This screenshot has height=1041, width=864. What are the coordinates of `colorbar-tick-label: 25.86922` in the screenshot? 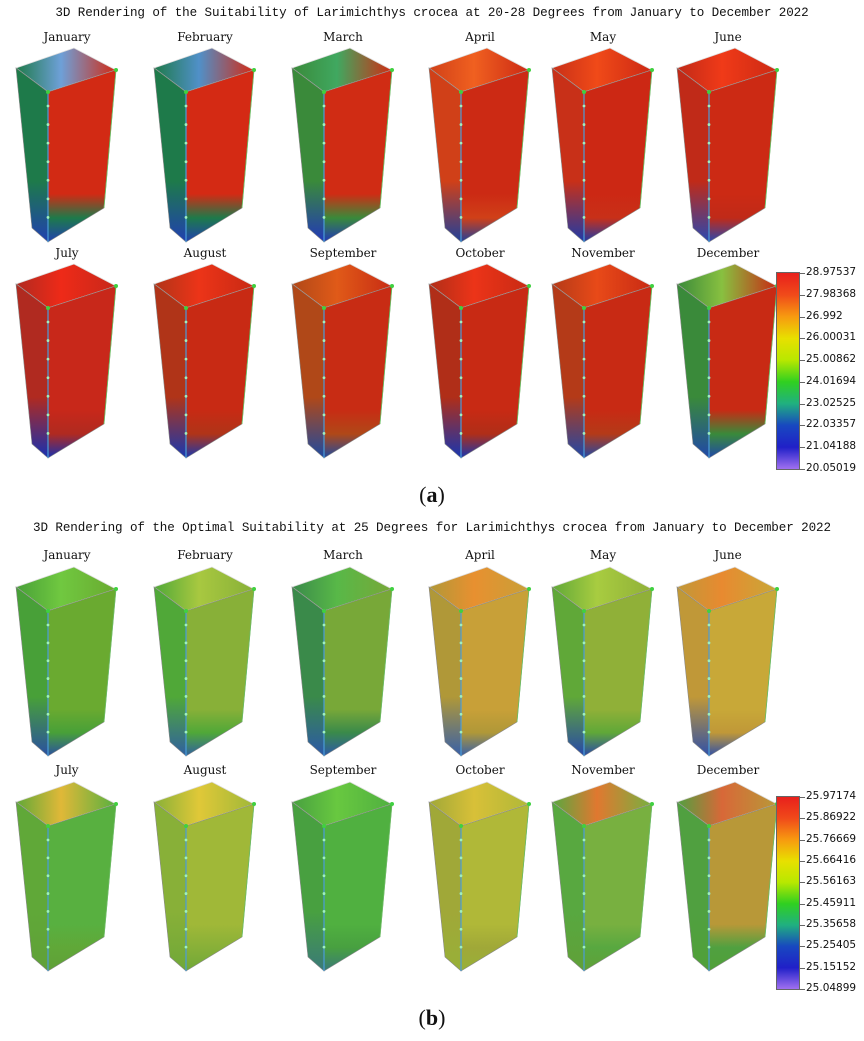 It's located at (831, 817).